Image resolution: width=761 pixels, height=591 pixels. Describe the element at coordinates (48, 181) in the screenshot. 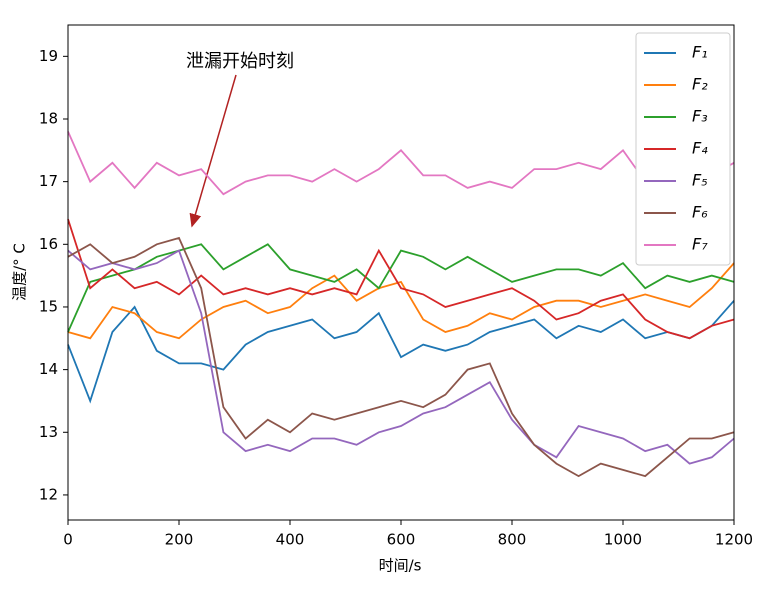

I see `y-tick-label: 17` at that location.